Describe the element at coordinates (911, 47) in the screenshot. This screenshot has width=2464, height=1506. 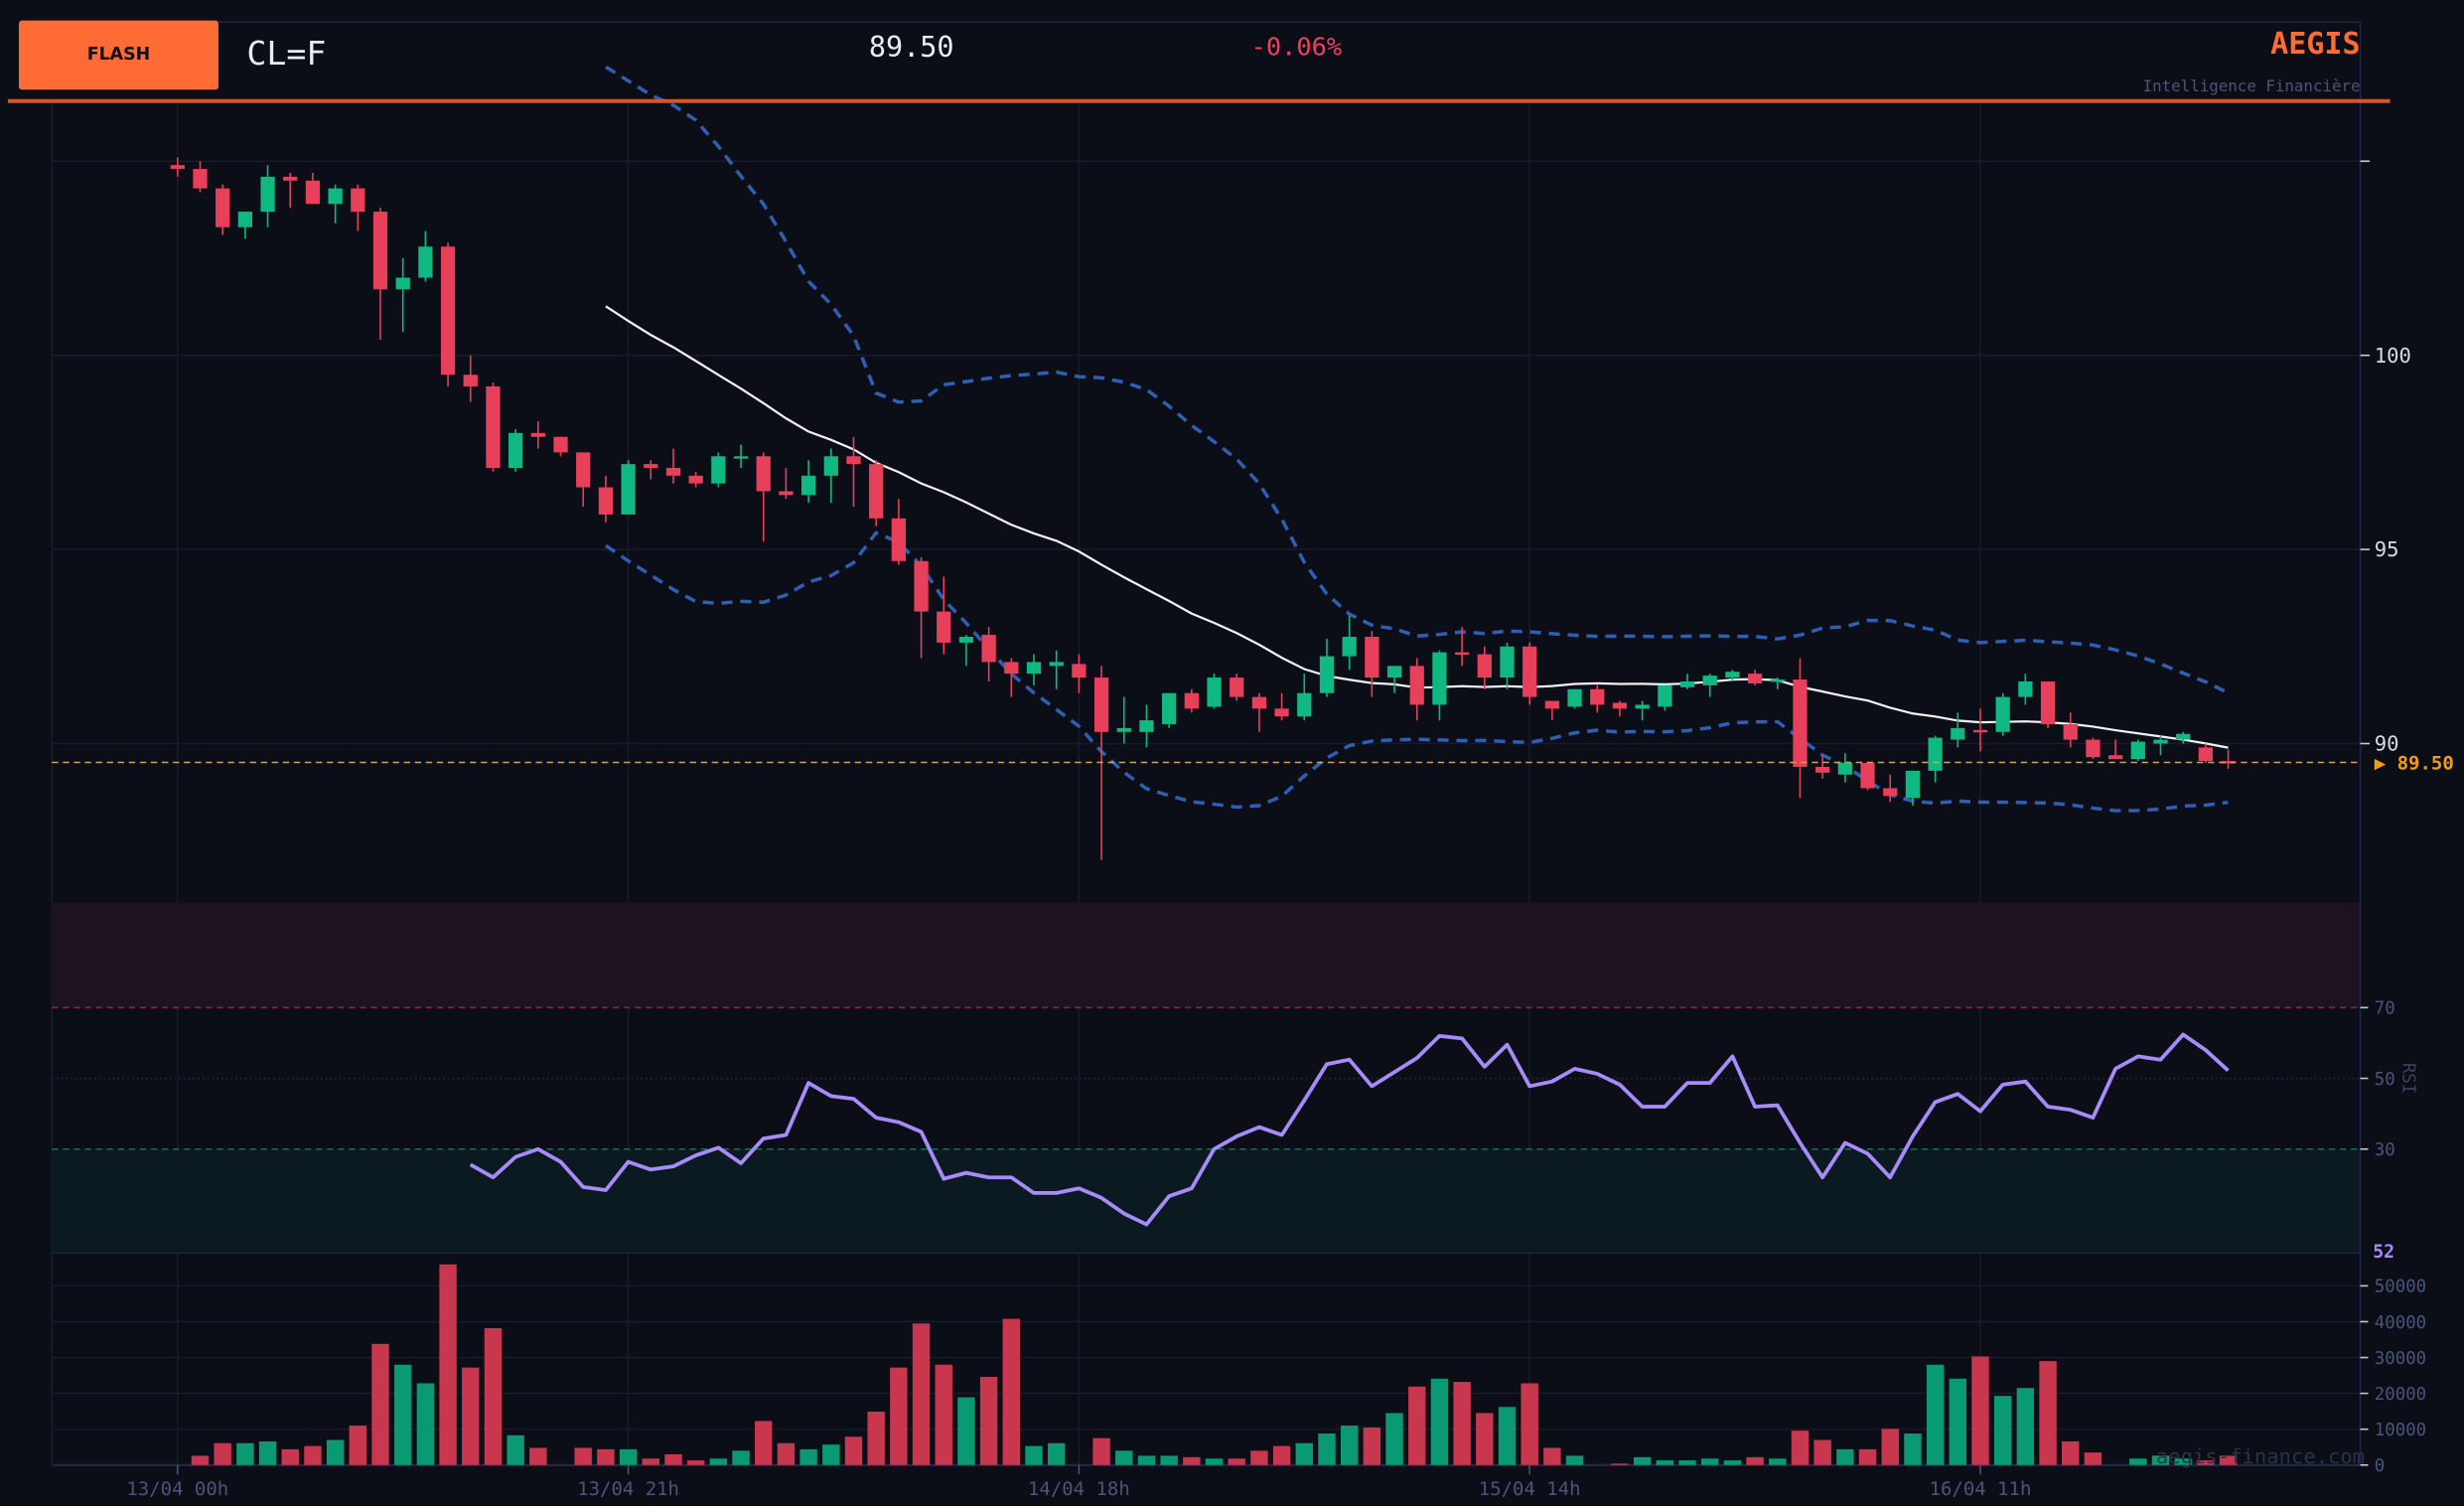
I see `current-price: 89.50` at that location.